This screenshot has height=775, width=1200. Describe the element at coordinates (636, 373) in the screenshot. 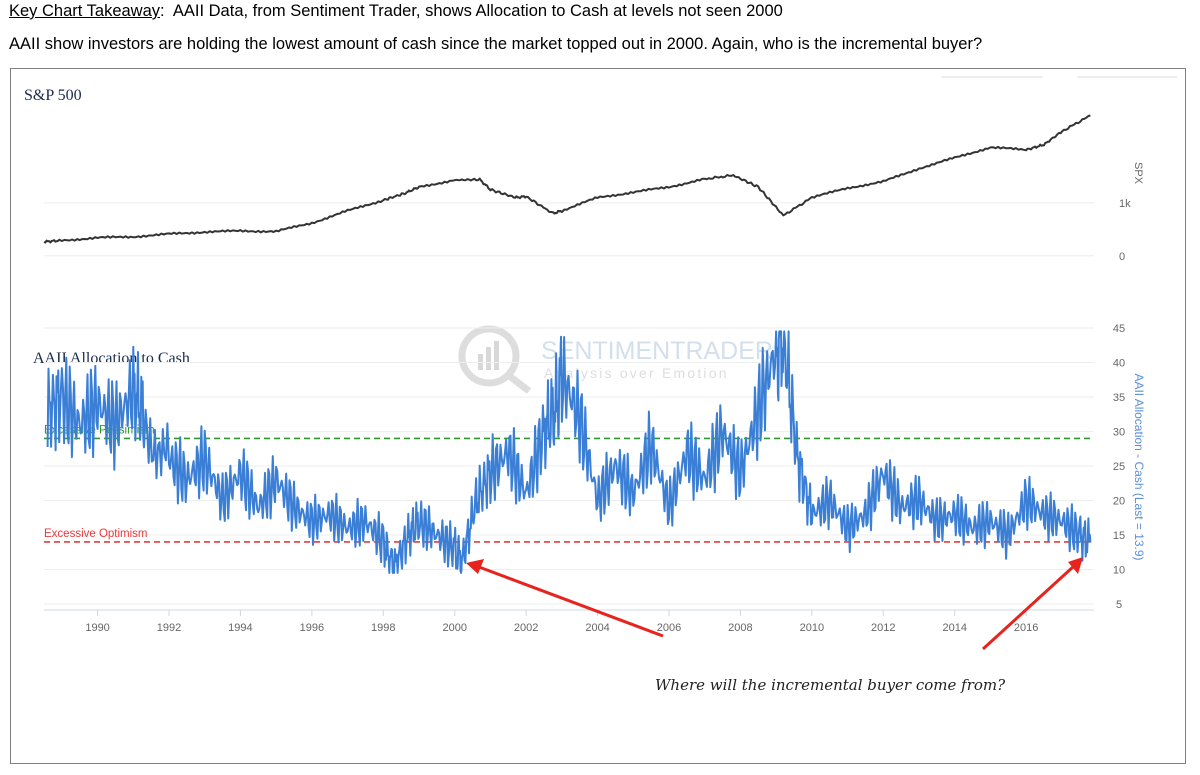

I see `watermark-tagline: Analysis over Emotion` at that location.